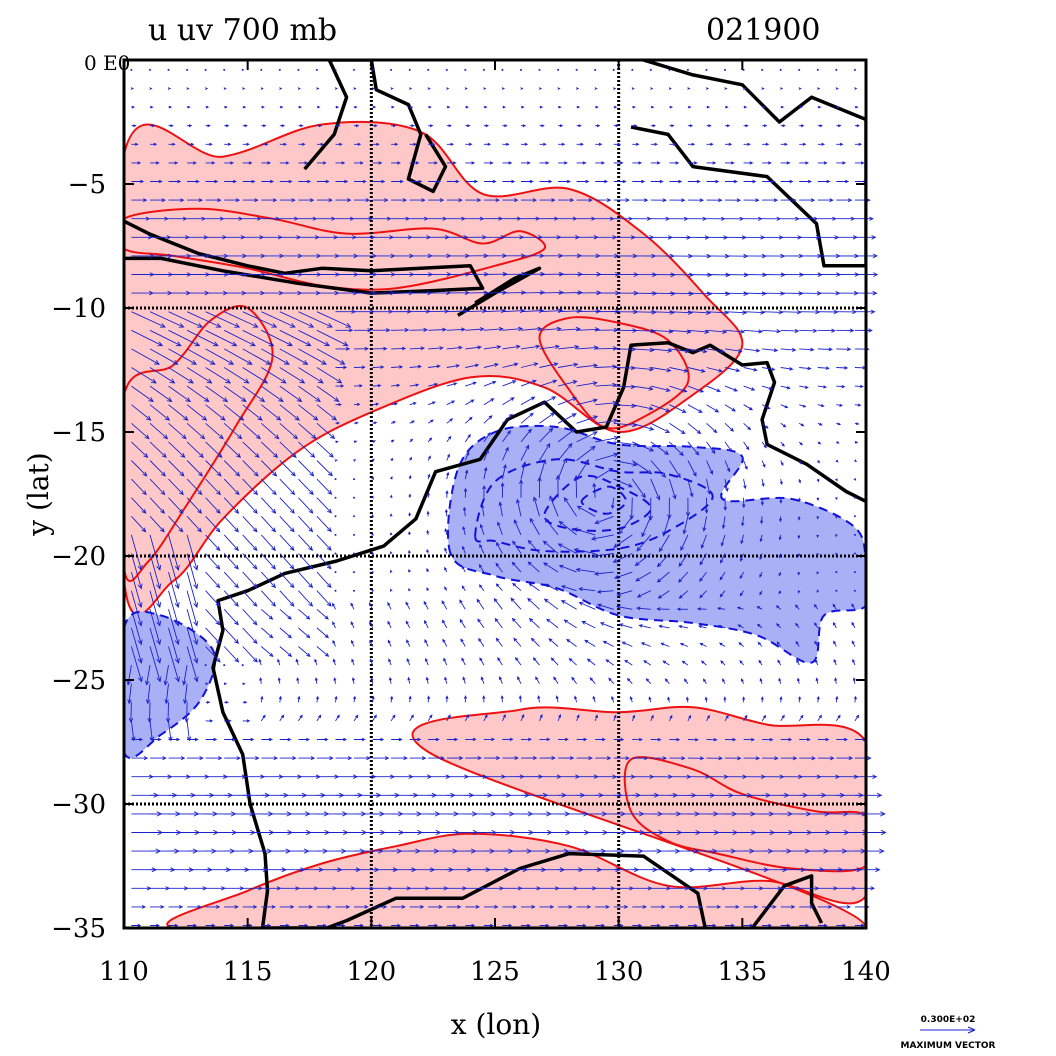 The image size is (1056, 1056). Describe the element at coordinates (38, 494) in the screenshot. I see `y-axis-label: y (lat)` at that location.